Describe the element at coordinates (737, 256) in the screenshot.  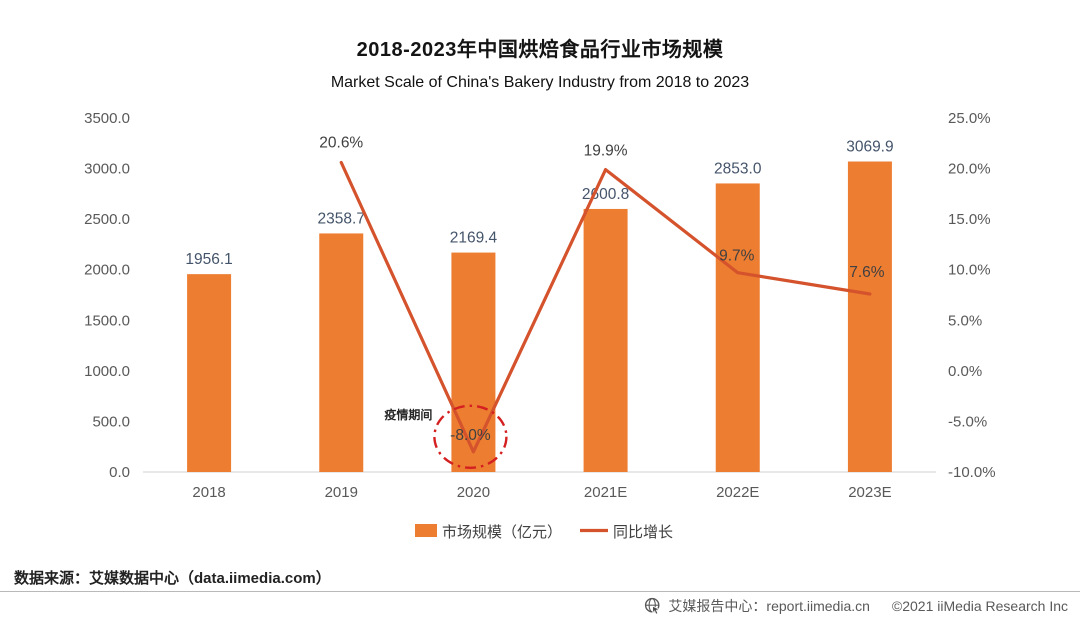
I see `growth-value-label: 9.7%` at that location.